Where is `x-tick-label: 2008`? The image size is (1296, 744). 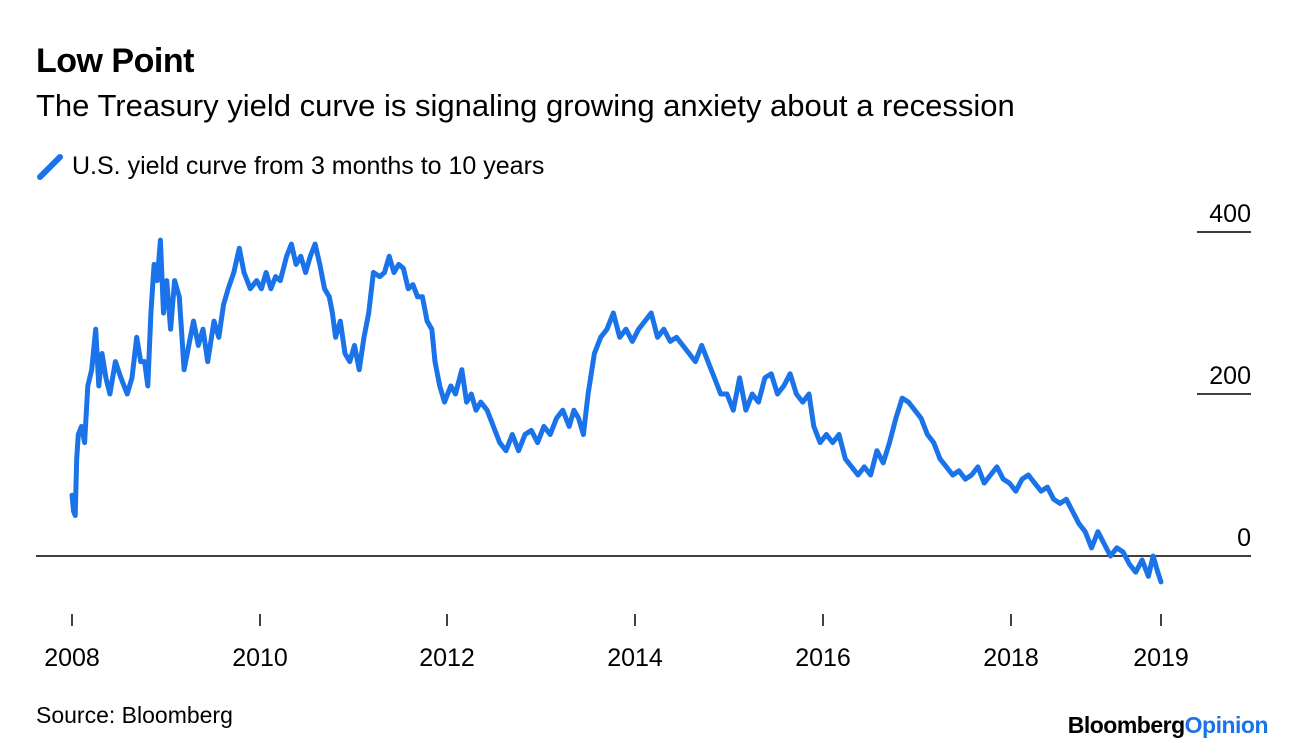 x-tick-label: 2008 is located at coordinates (72, 658).